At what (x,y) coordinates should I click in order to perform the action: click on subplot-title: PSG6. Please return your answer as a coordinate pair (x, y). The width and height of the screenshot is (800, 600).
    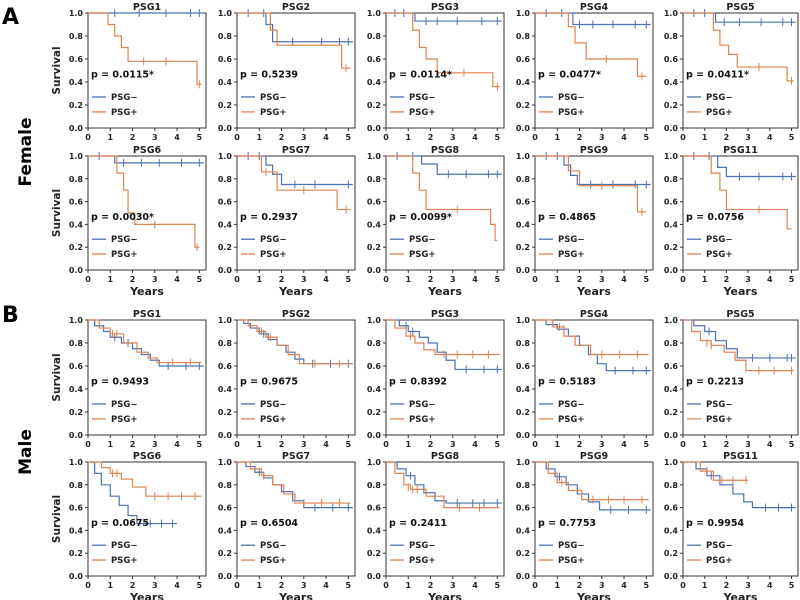
    Looking at the image, I should click on (147, 150).